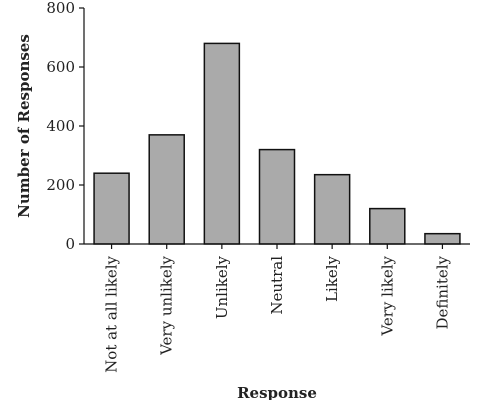 Image resolution: width=495 pixels, height=400 pixels. Describe the element at coordinates (277, 392) in the screenshot. I see `x-axis-title: Response` at that location.